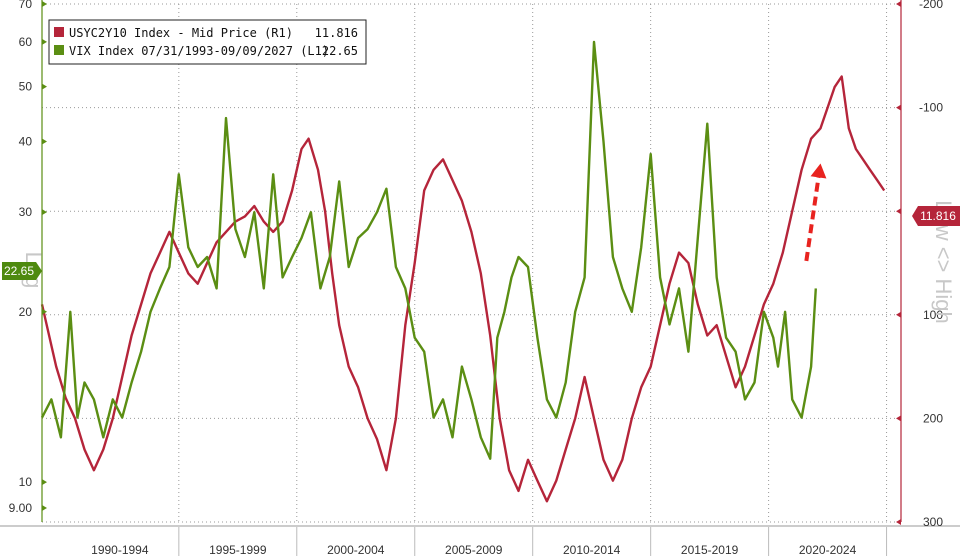  I want to click on legend-box, so click(207, 42).